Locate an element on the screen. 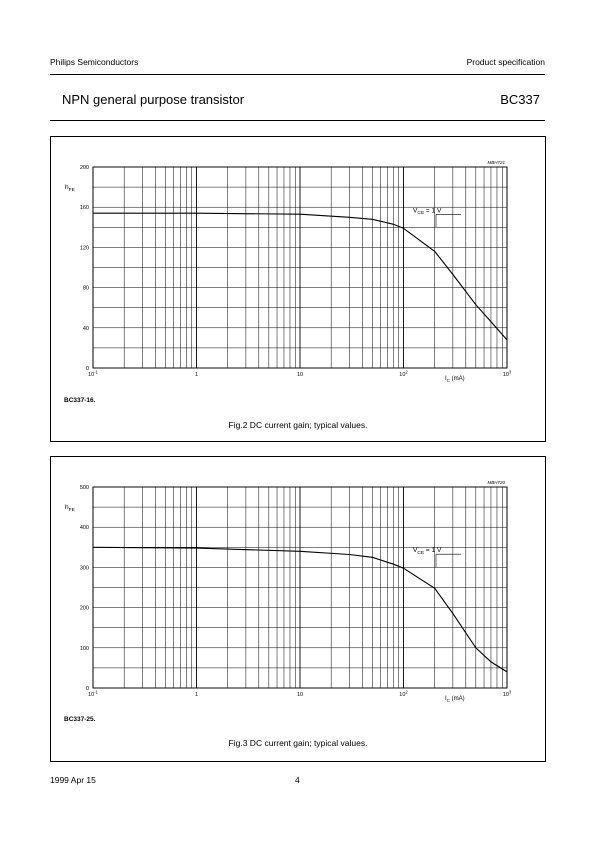 The height and width of the screenshot is (842, 595). y-tick-label: 400 is located at coordinates (84, 528).